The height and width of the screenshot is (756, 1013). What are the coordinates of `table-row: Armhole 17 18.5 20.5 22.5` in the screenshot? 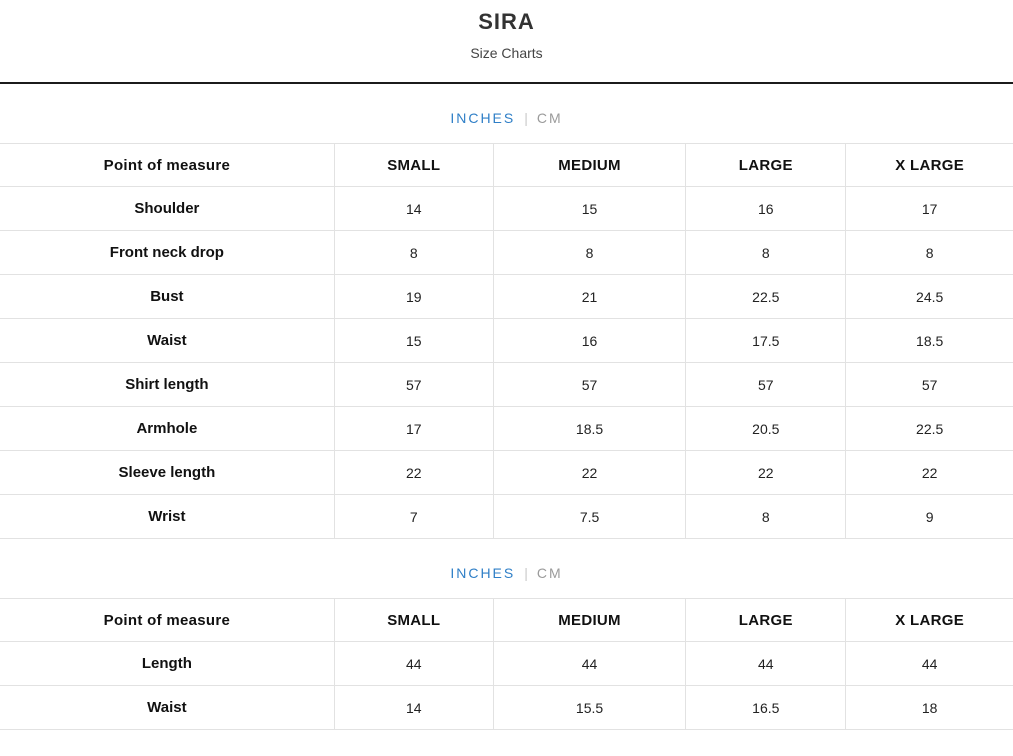 It's located at (506, 428).